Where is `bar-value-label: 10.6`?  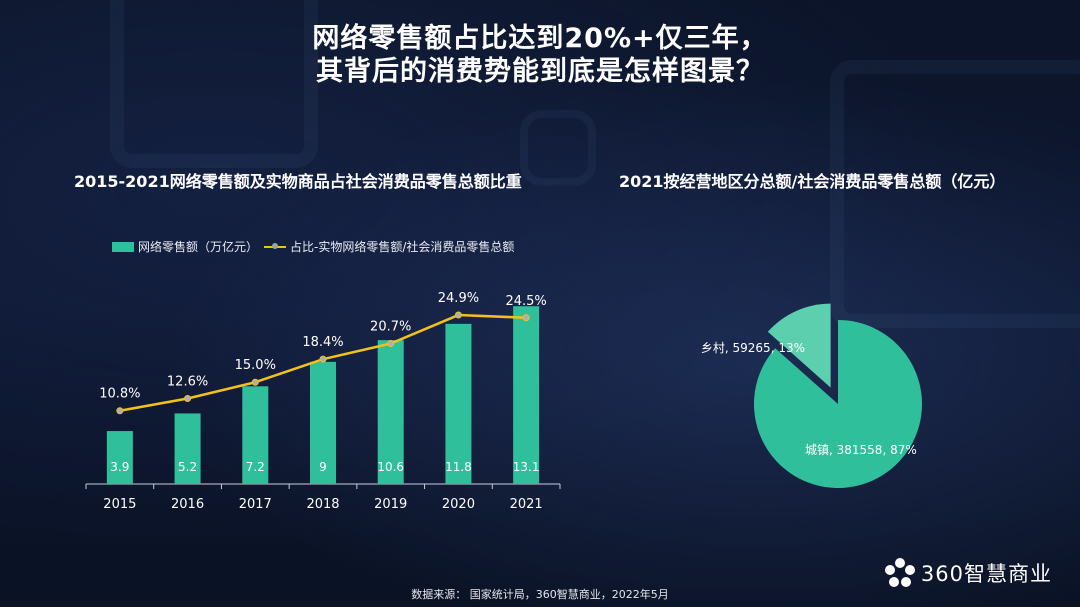 bar-value-label: 10.6 is located at coordinates (390, 467).